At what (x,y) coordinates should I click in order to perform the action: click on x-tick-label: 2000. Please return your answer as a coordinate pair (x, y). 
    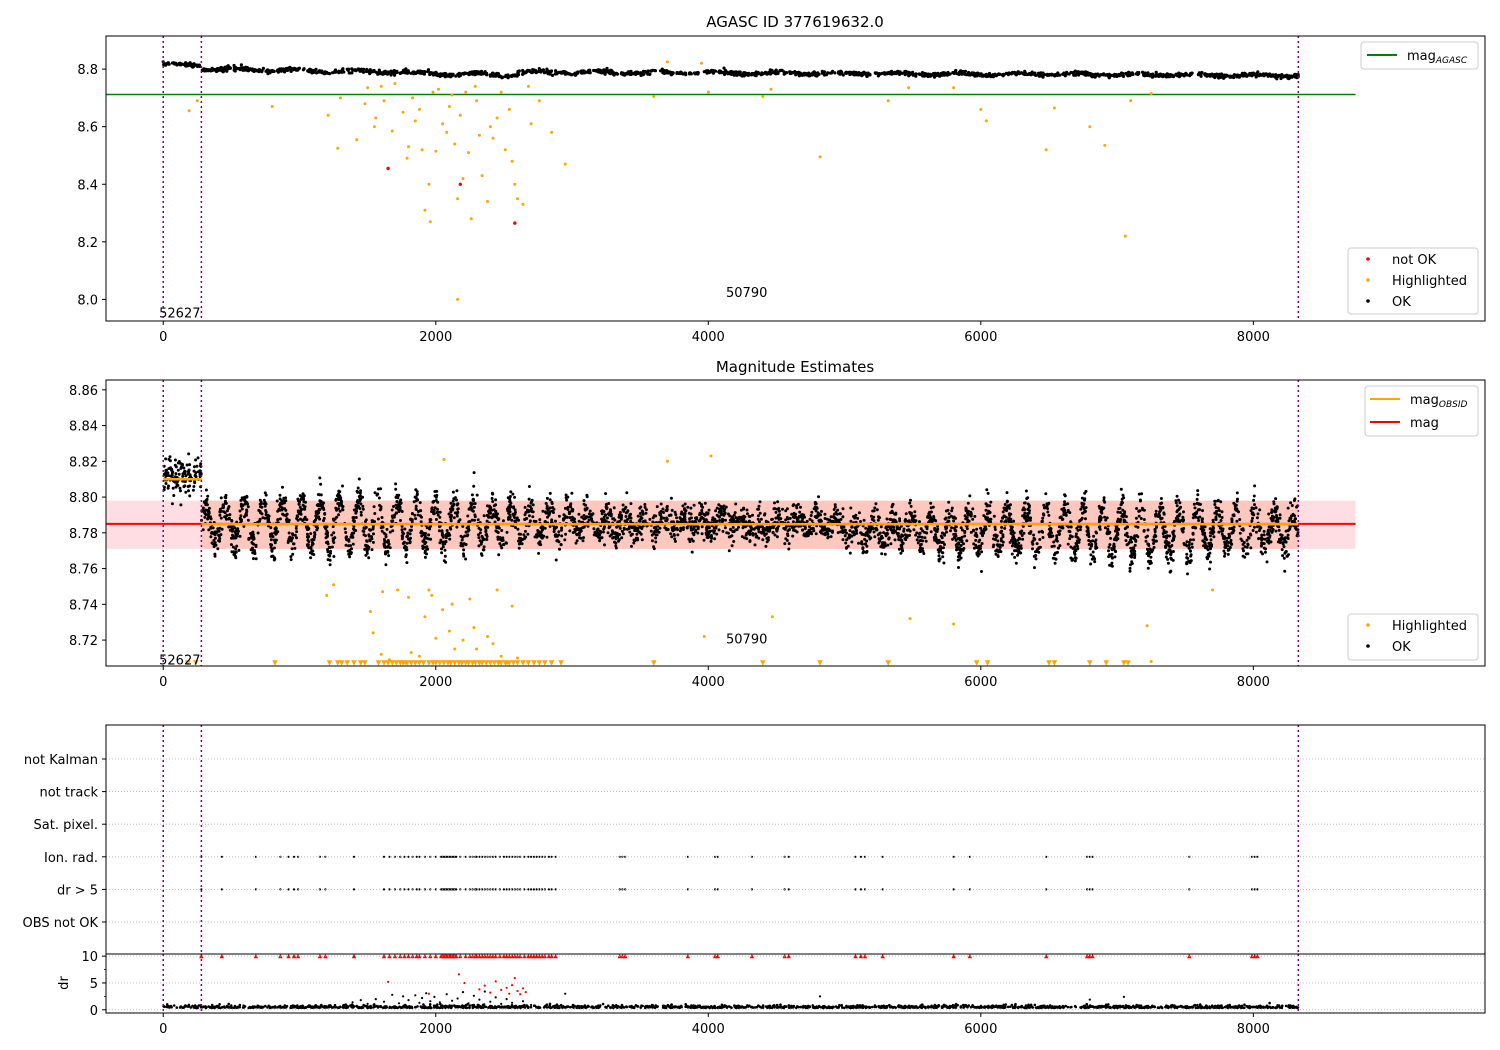
    Looking at the image, I should click on (435, 337).